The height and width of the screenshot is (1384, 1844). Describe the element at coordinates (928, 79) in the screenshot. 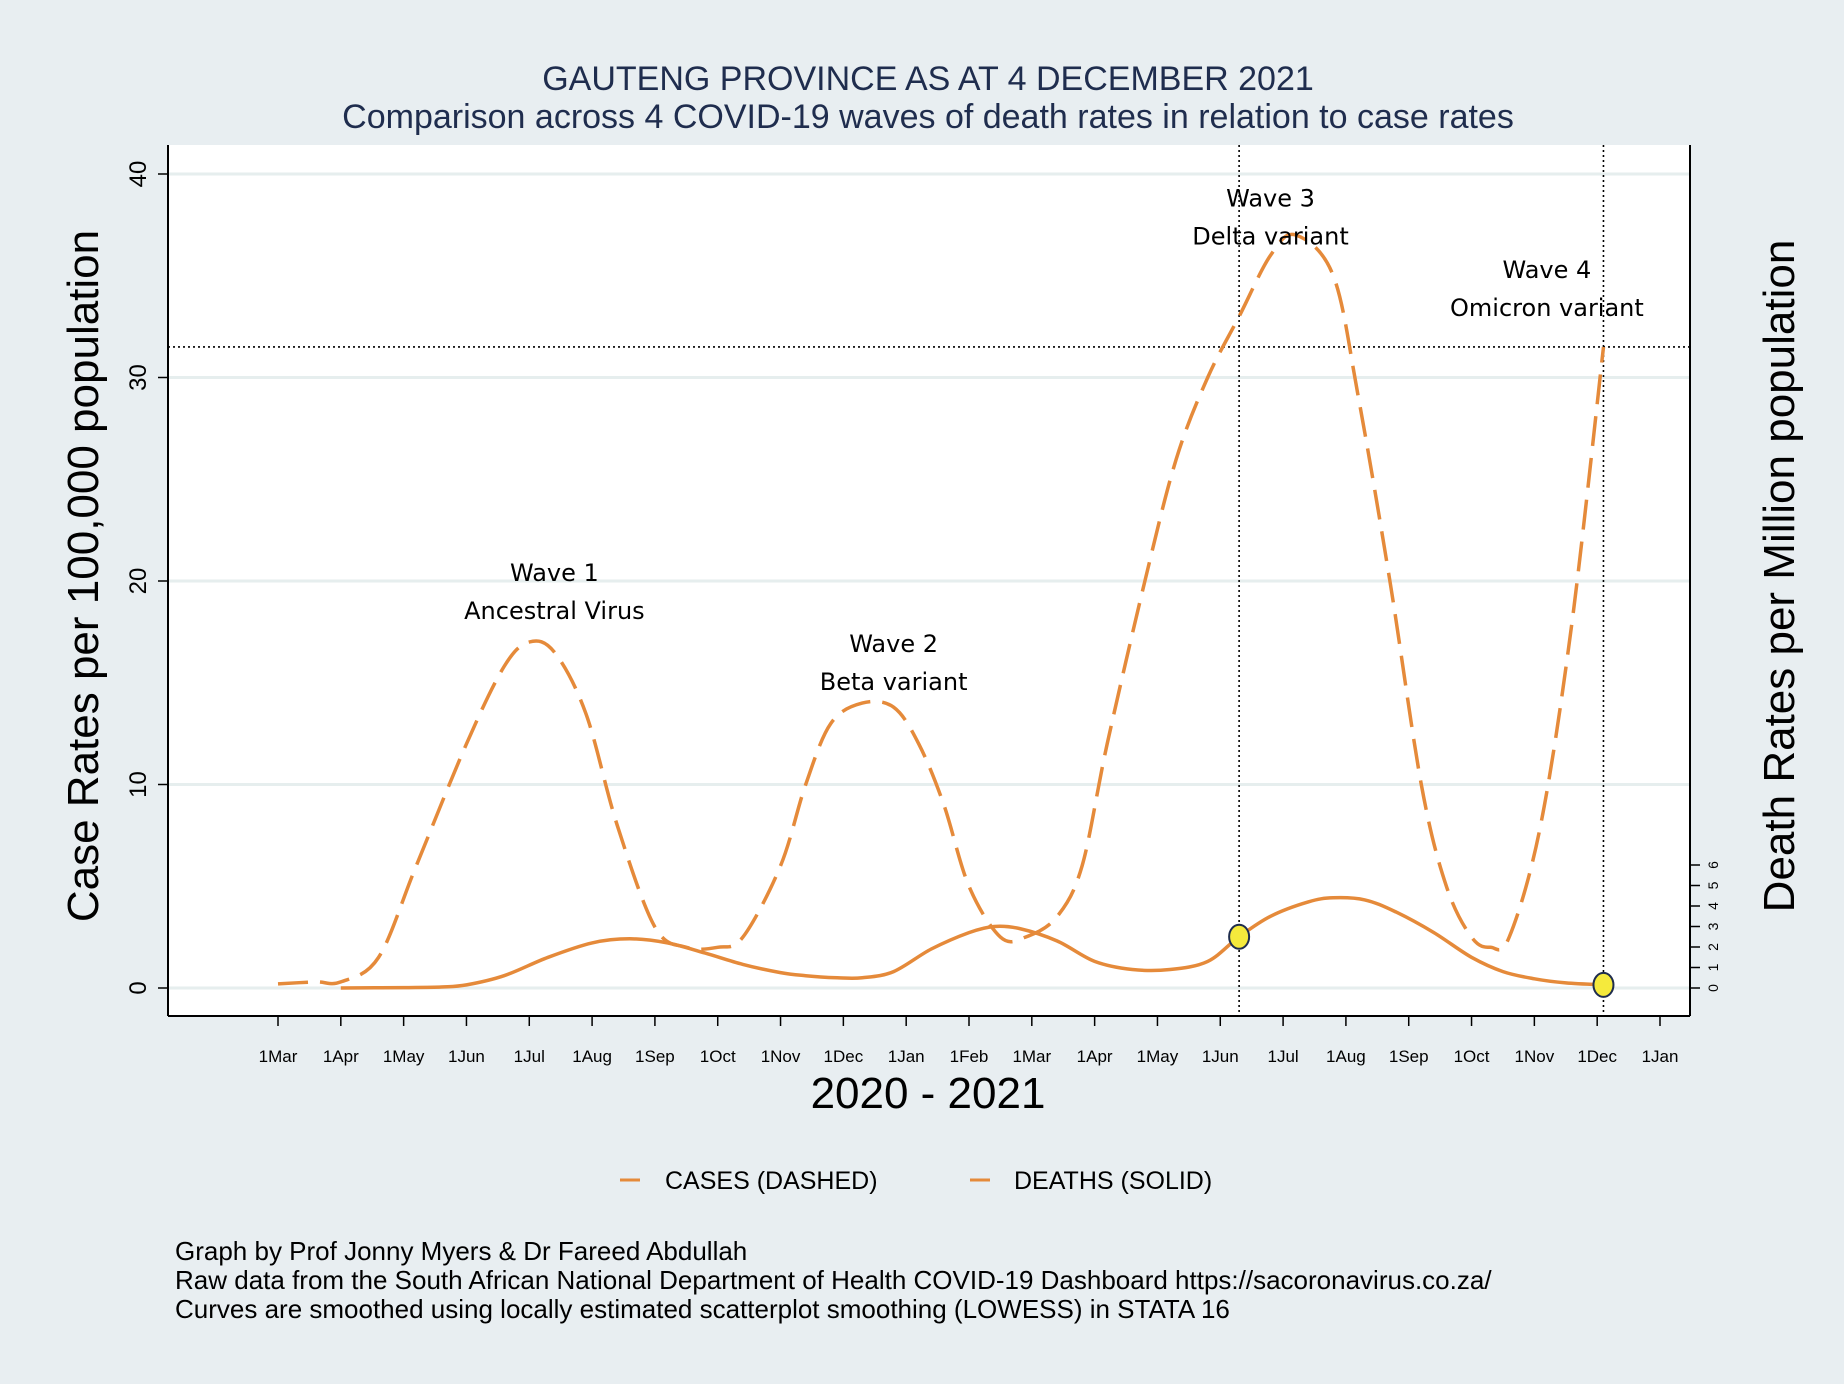

I see `chart-title: GAUTENG PROVINCE AS AT 4 DECEMBER 2021` at that location.